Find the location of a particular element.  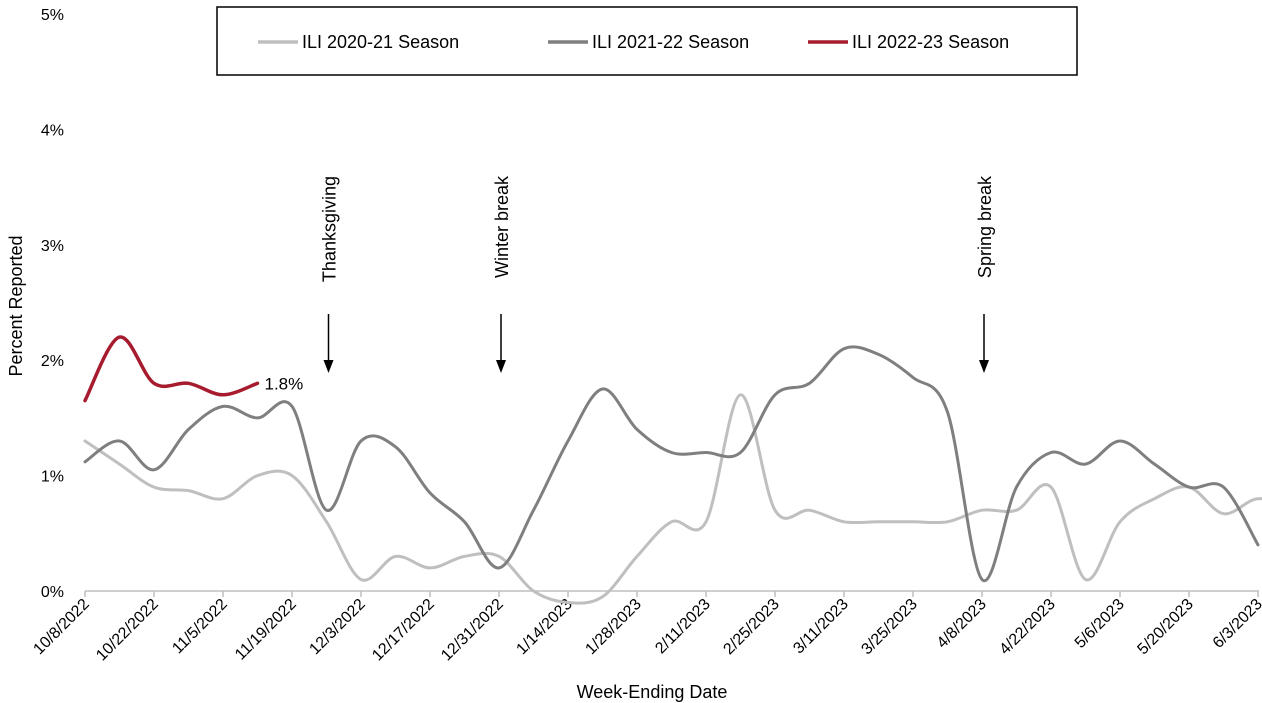

y-axis-ticks: 0% 1% 2% 3% 4% 5% is located at coordinates (52, 304).